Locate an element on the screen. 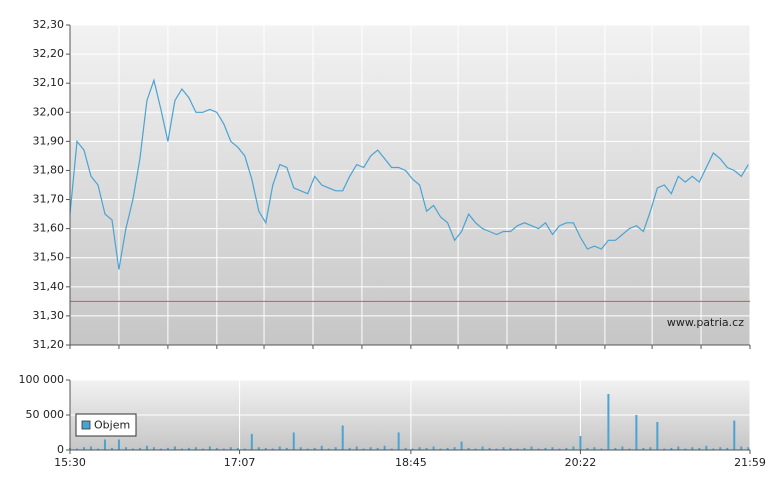  y-tick-label: 31,50 is located at coordinates (49, 257).